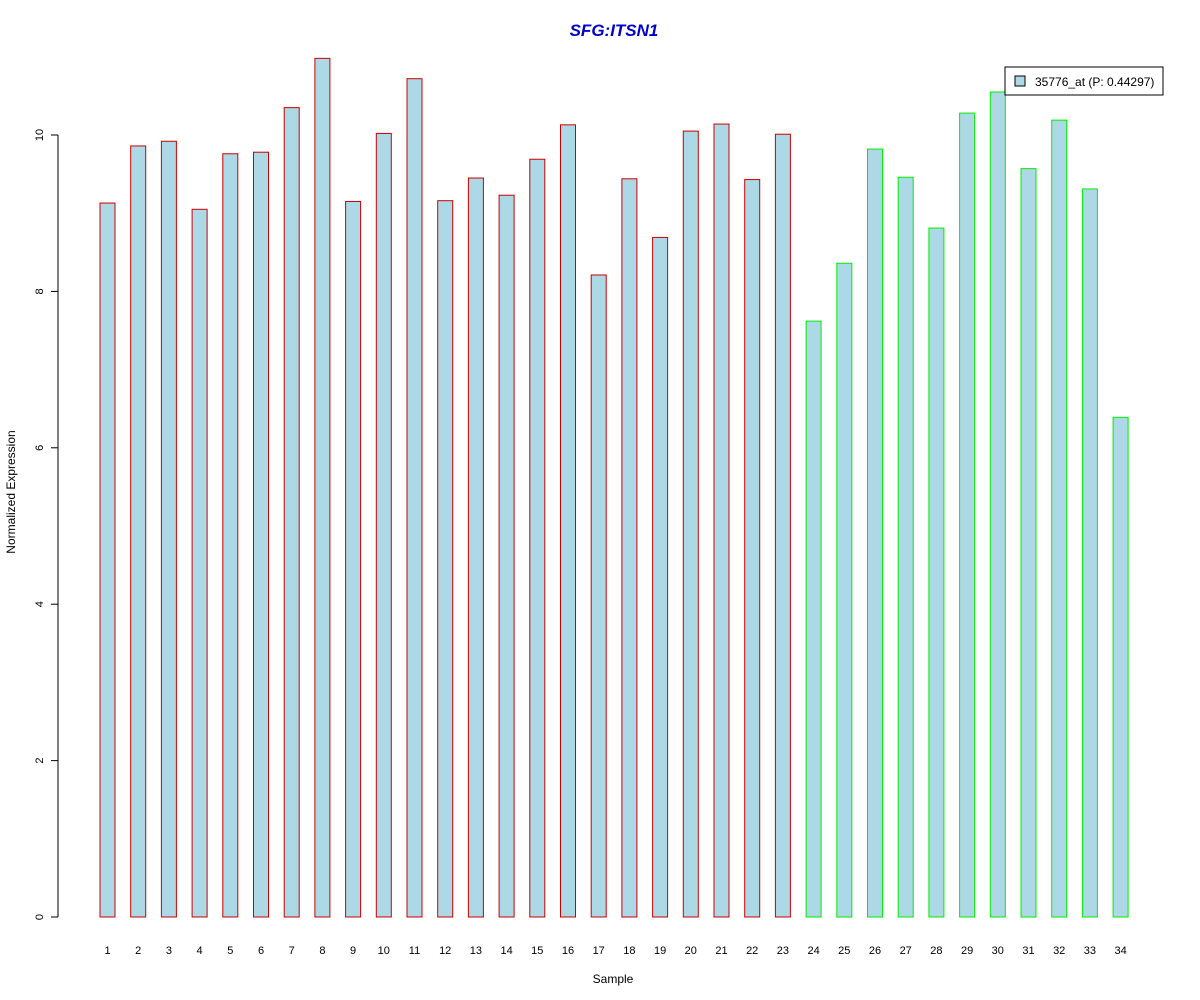 The image size is (1200, 1000). I want to click on x-tick-label: 25, so click(844, 951).